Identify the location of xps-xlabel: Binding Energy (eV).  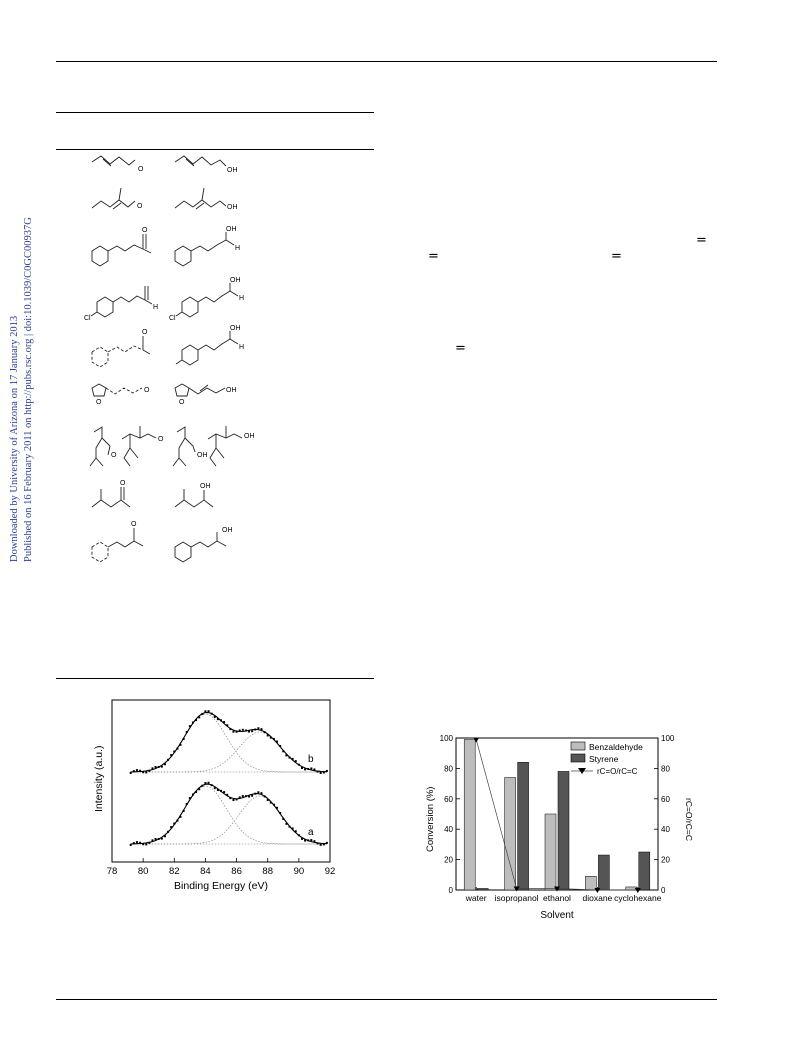
(221, 886).